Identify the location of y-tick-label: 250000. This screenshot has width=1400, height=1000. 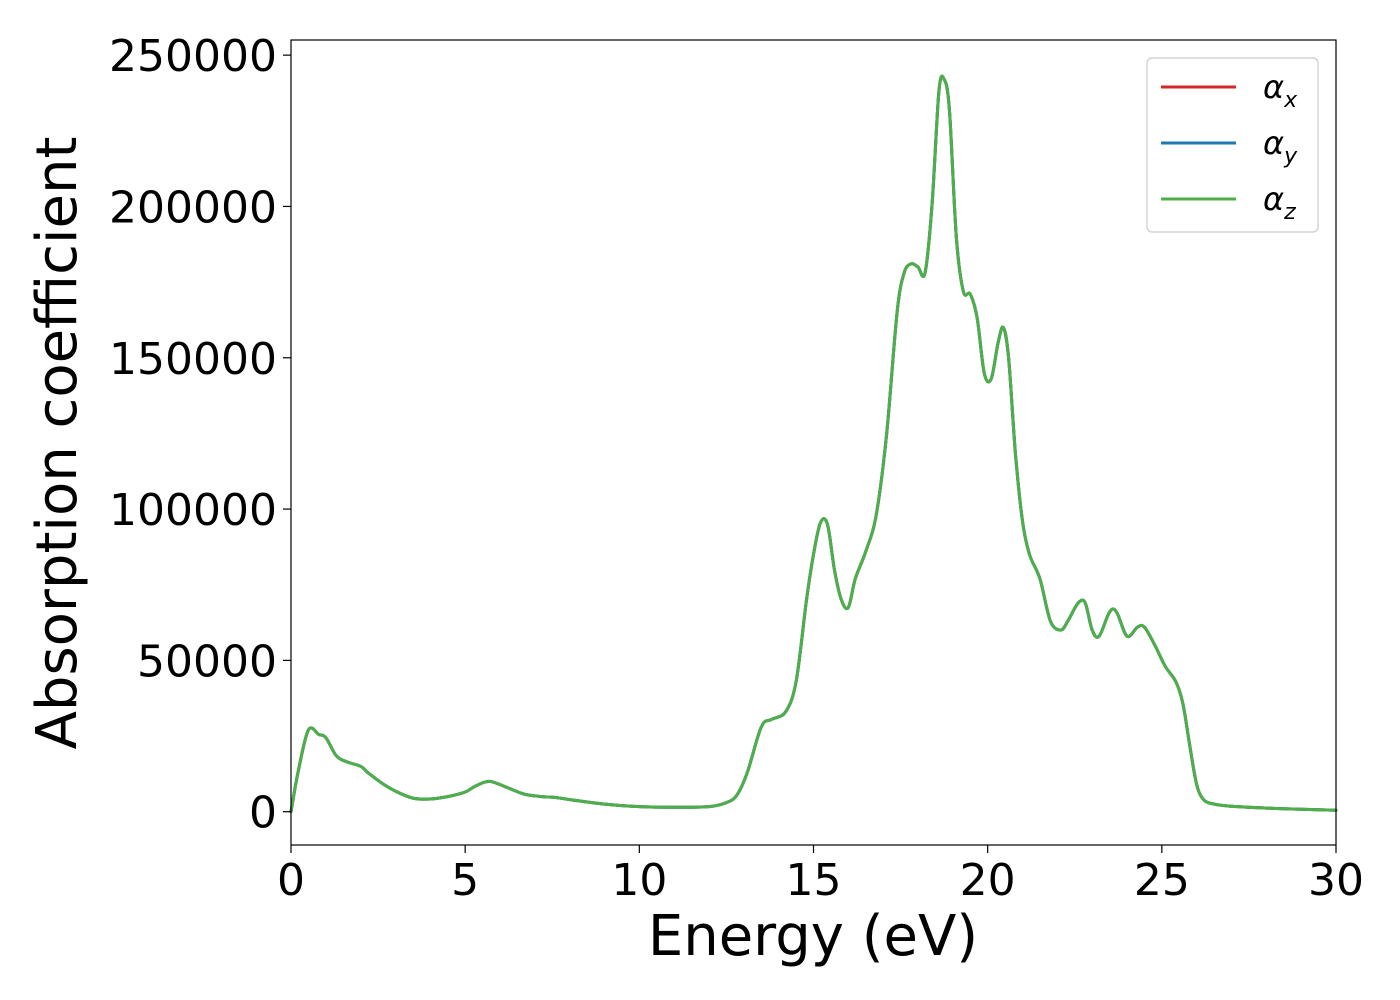
(193, 56).